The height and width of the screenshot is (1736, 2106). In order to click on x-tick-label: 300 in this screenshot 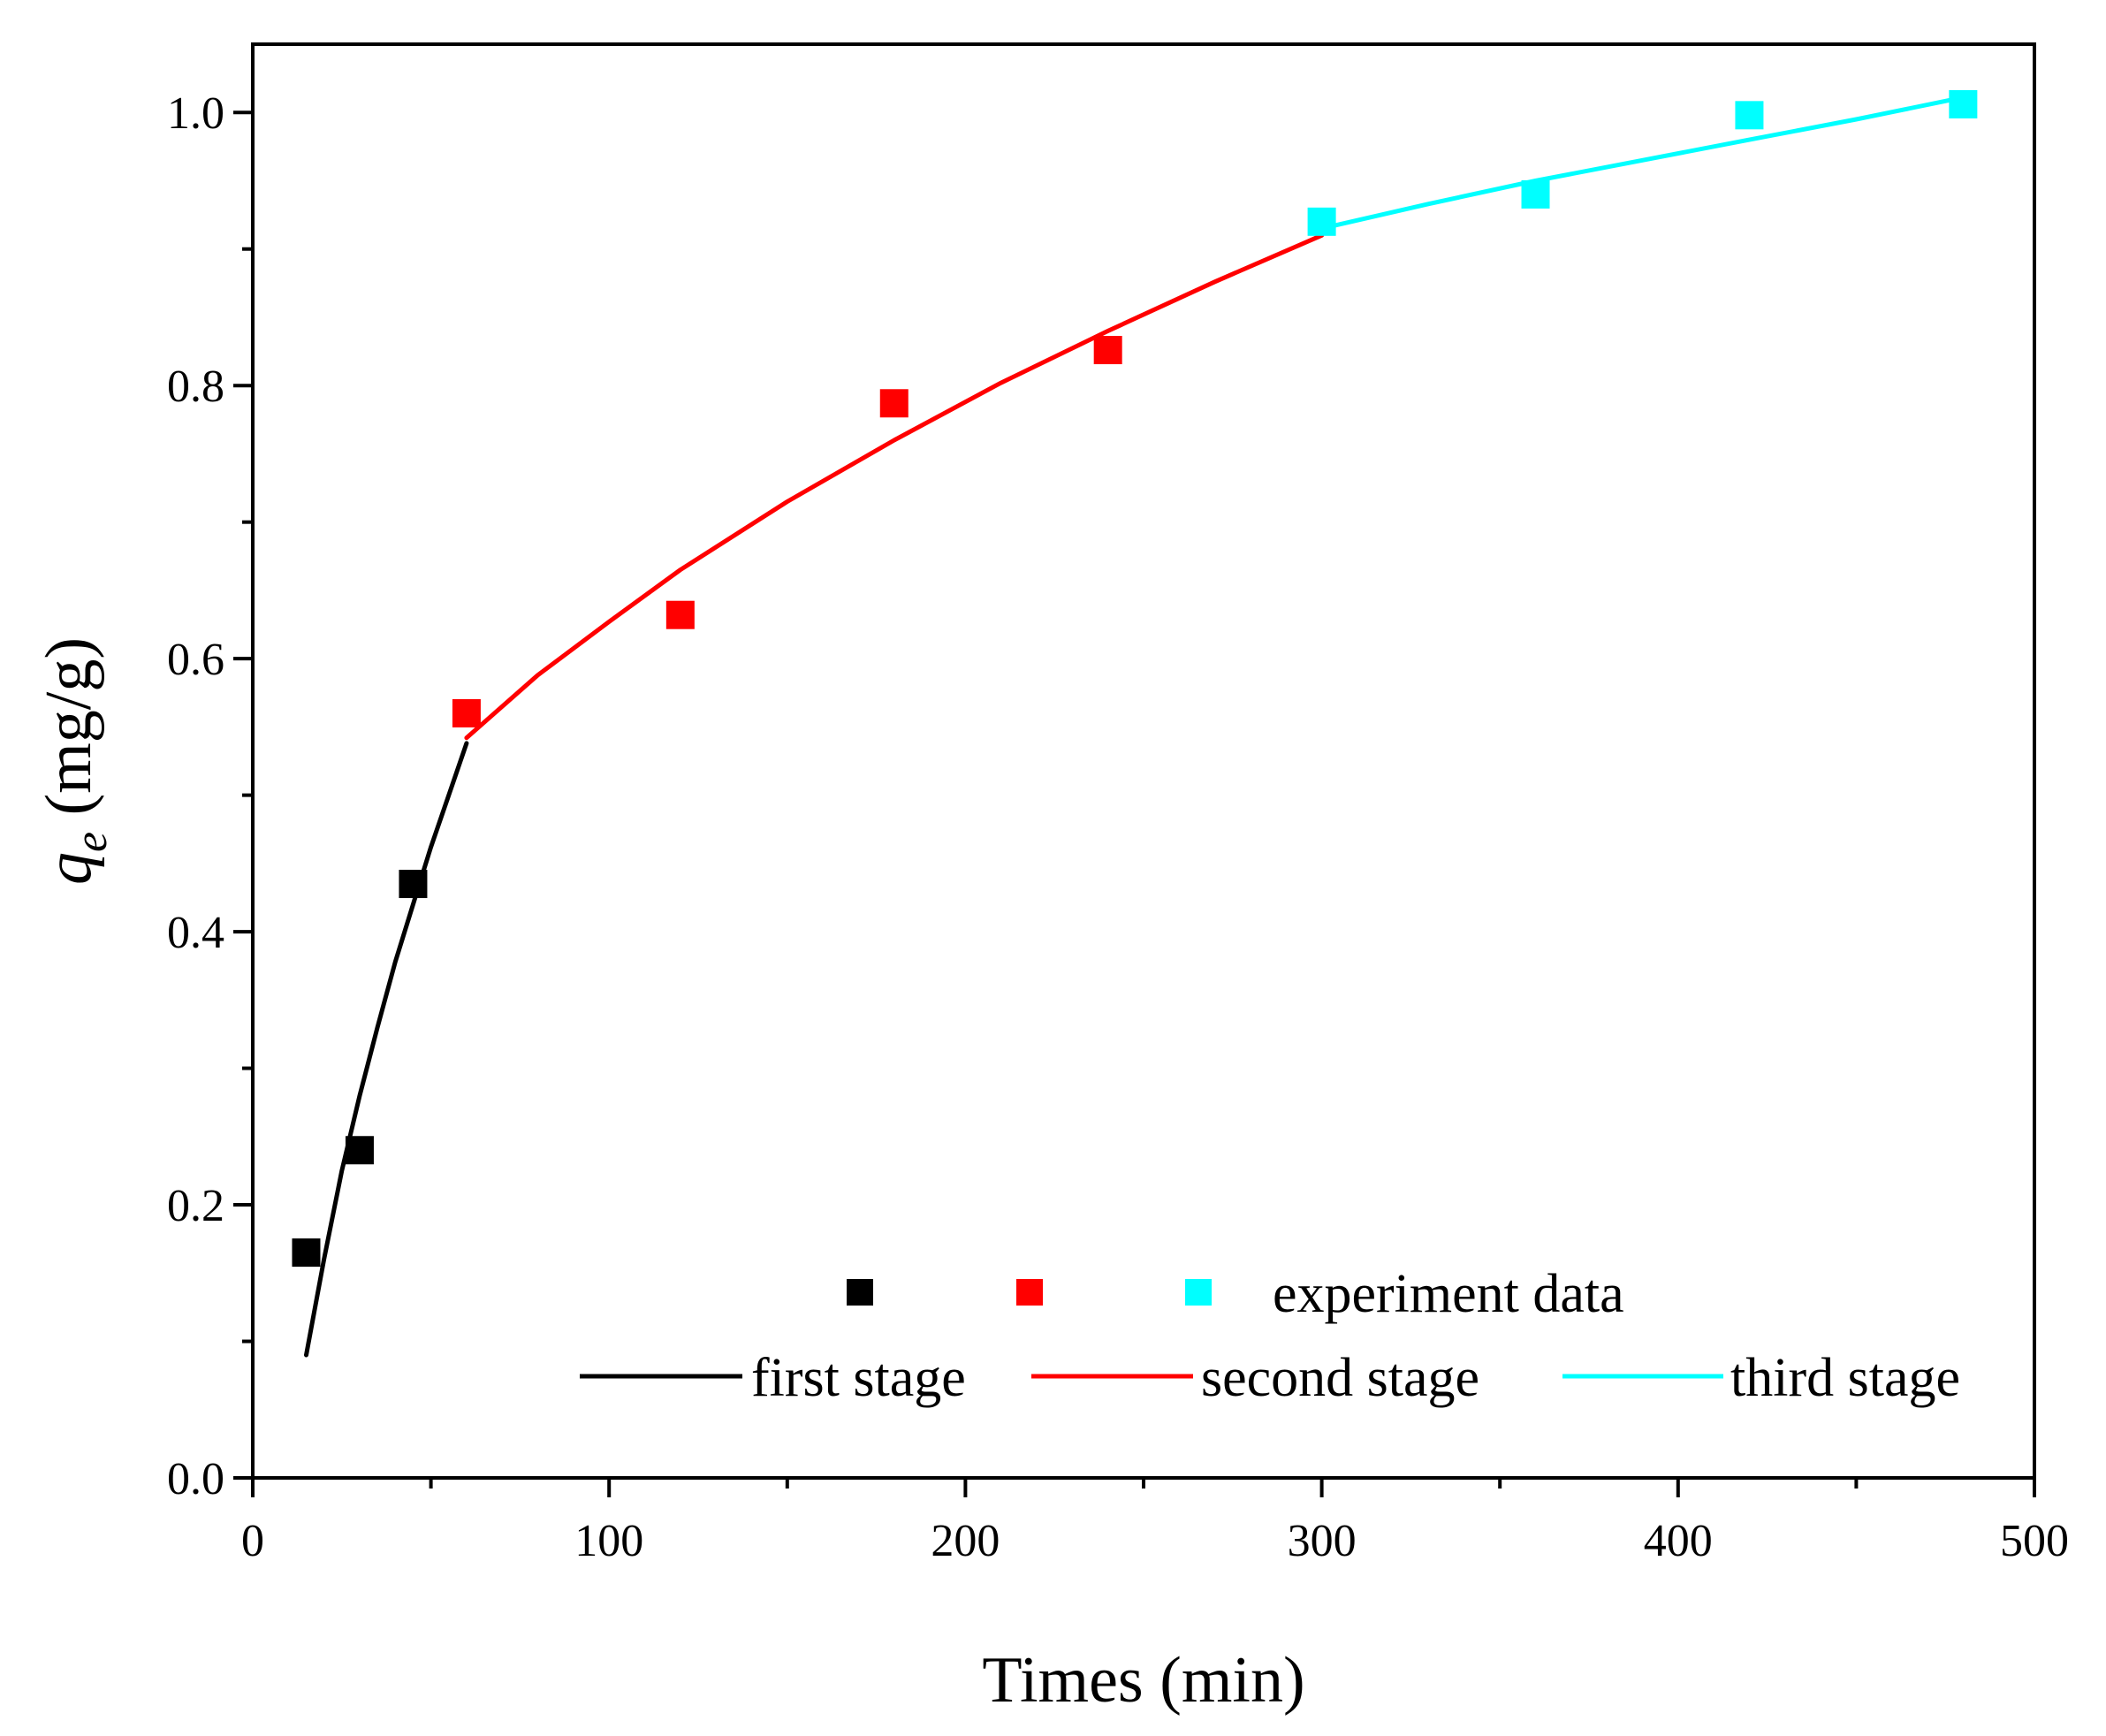, I will do `click(1322, 1541)`.